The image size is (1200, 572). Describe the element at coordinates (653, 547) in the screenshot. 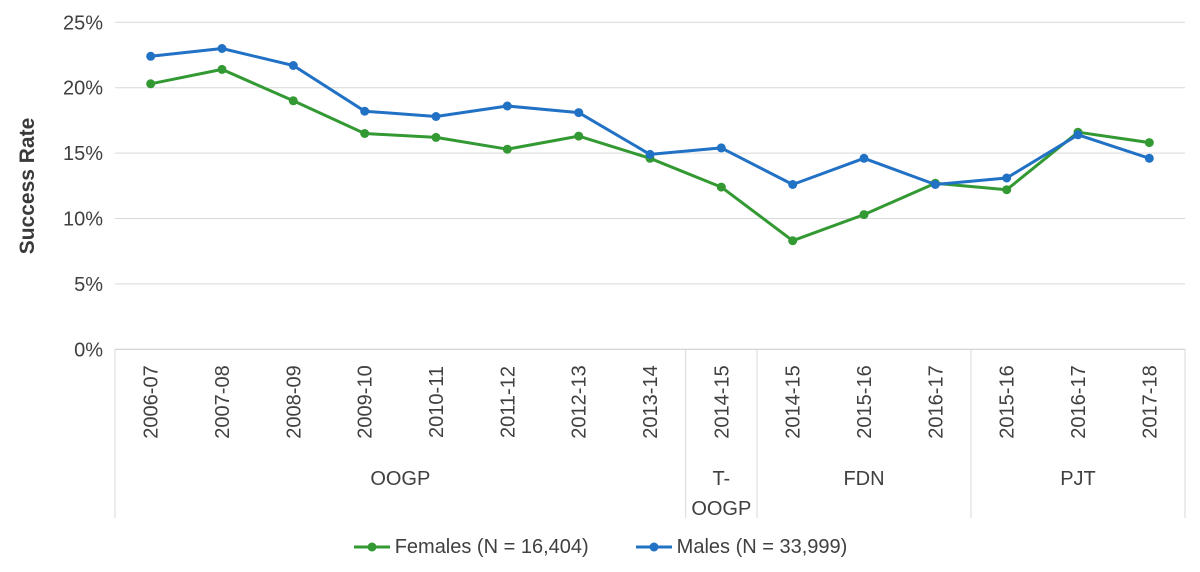

I see `males-line-marker-icon` at that location.